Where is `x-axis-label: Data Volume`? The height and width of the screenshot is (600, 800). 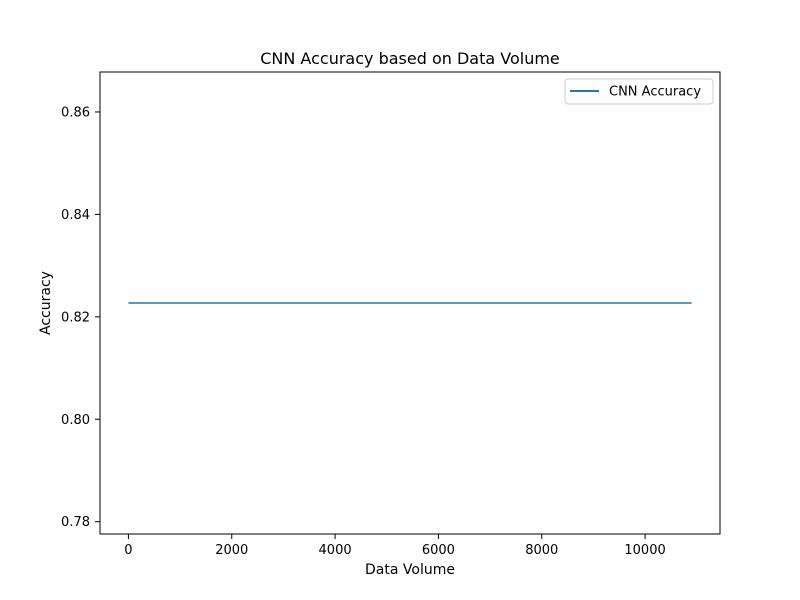 x-axis-label: Data Volume is located at coordinates (410, 570).